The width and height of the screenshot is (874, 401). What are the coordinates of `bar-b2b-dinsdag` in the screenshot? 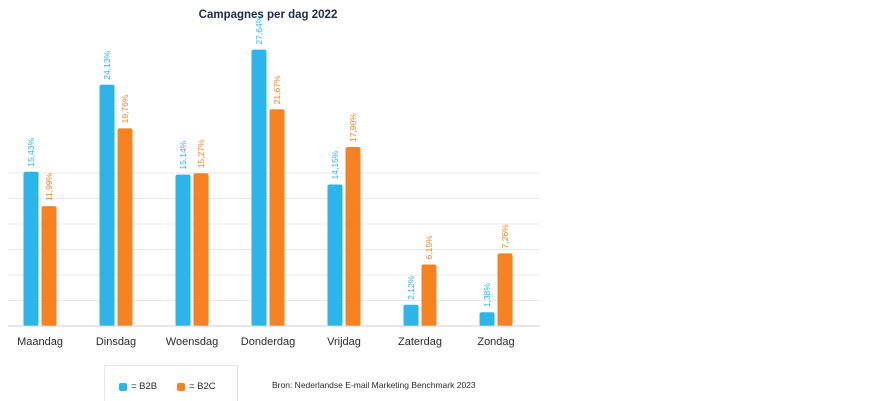 It's located at (107, 205).